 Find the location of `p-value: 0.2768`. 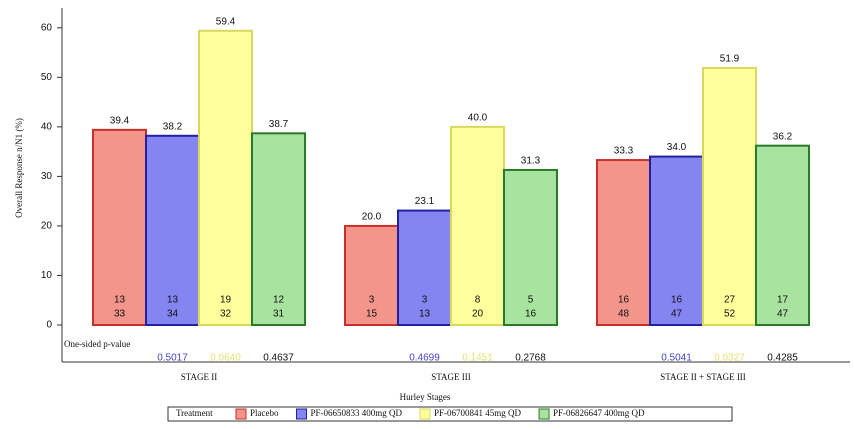

p-value: 0.2768 is located at coordinates (530, 358).